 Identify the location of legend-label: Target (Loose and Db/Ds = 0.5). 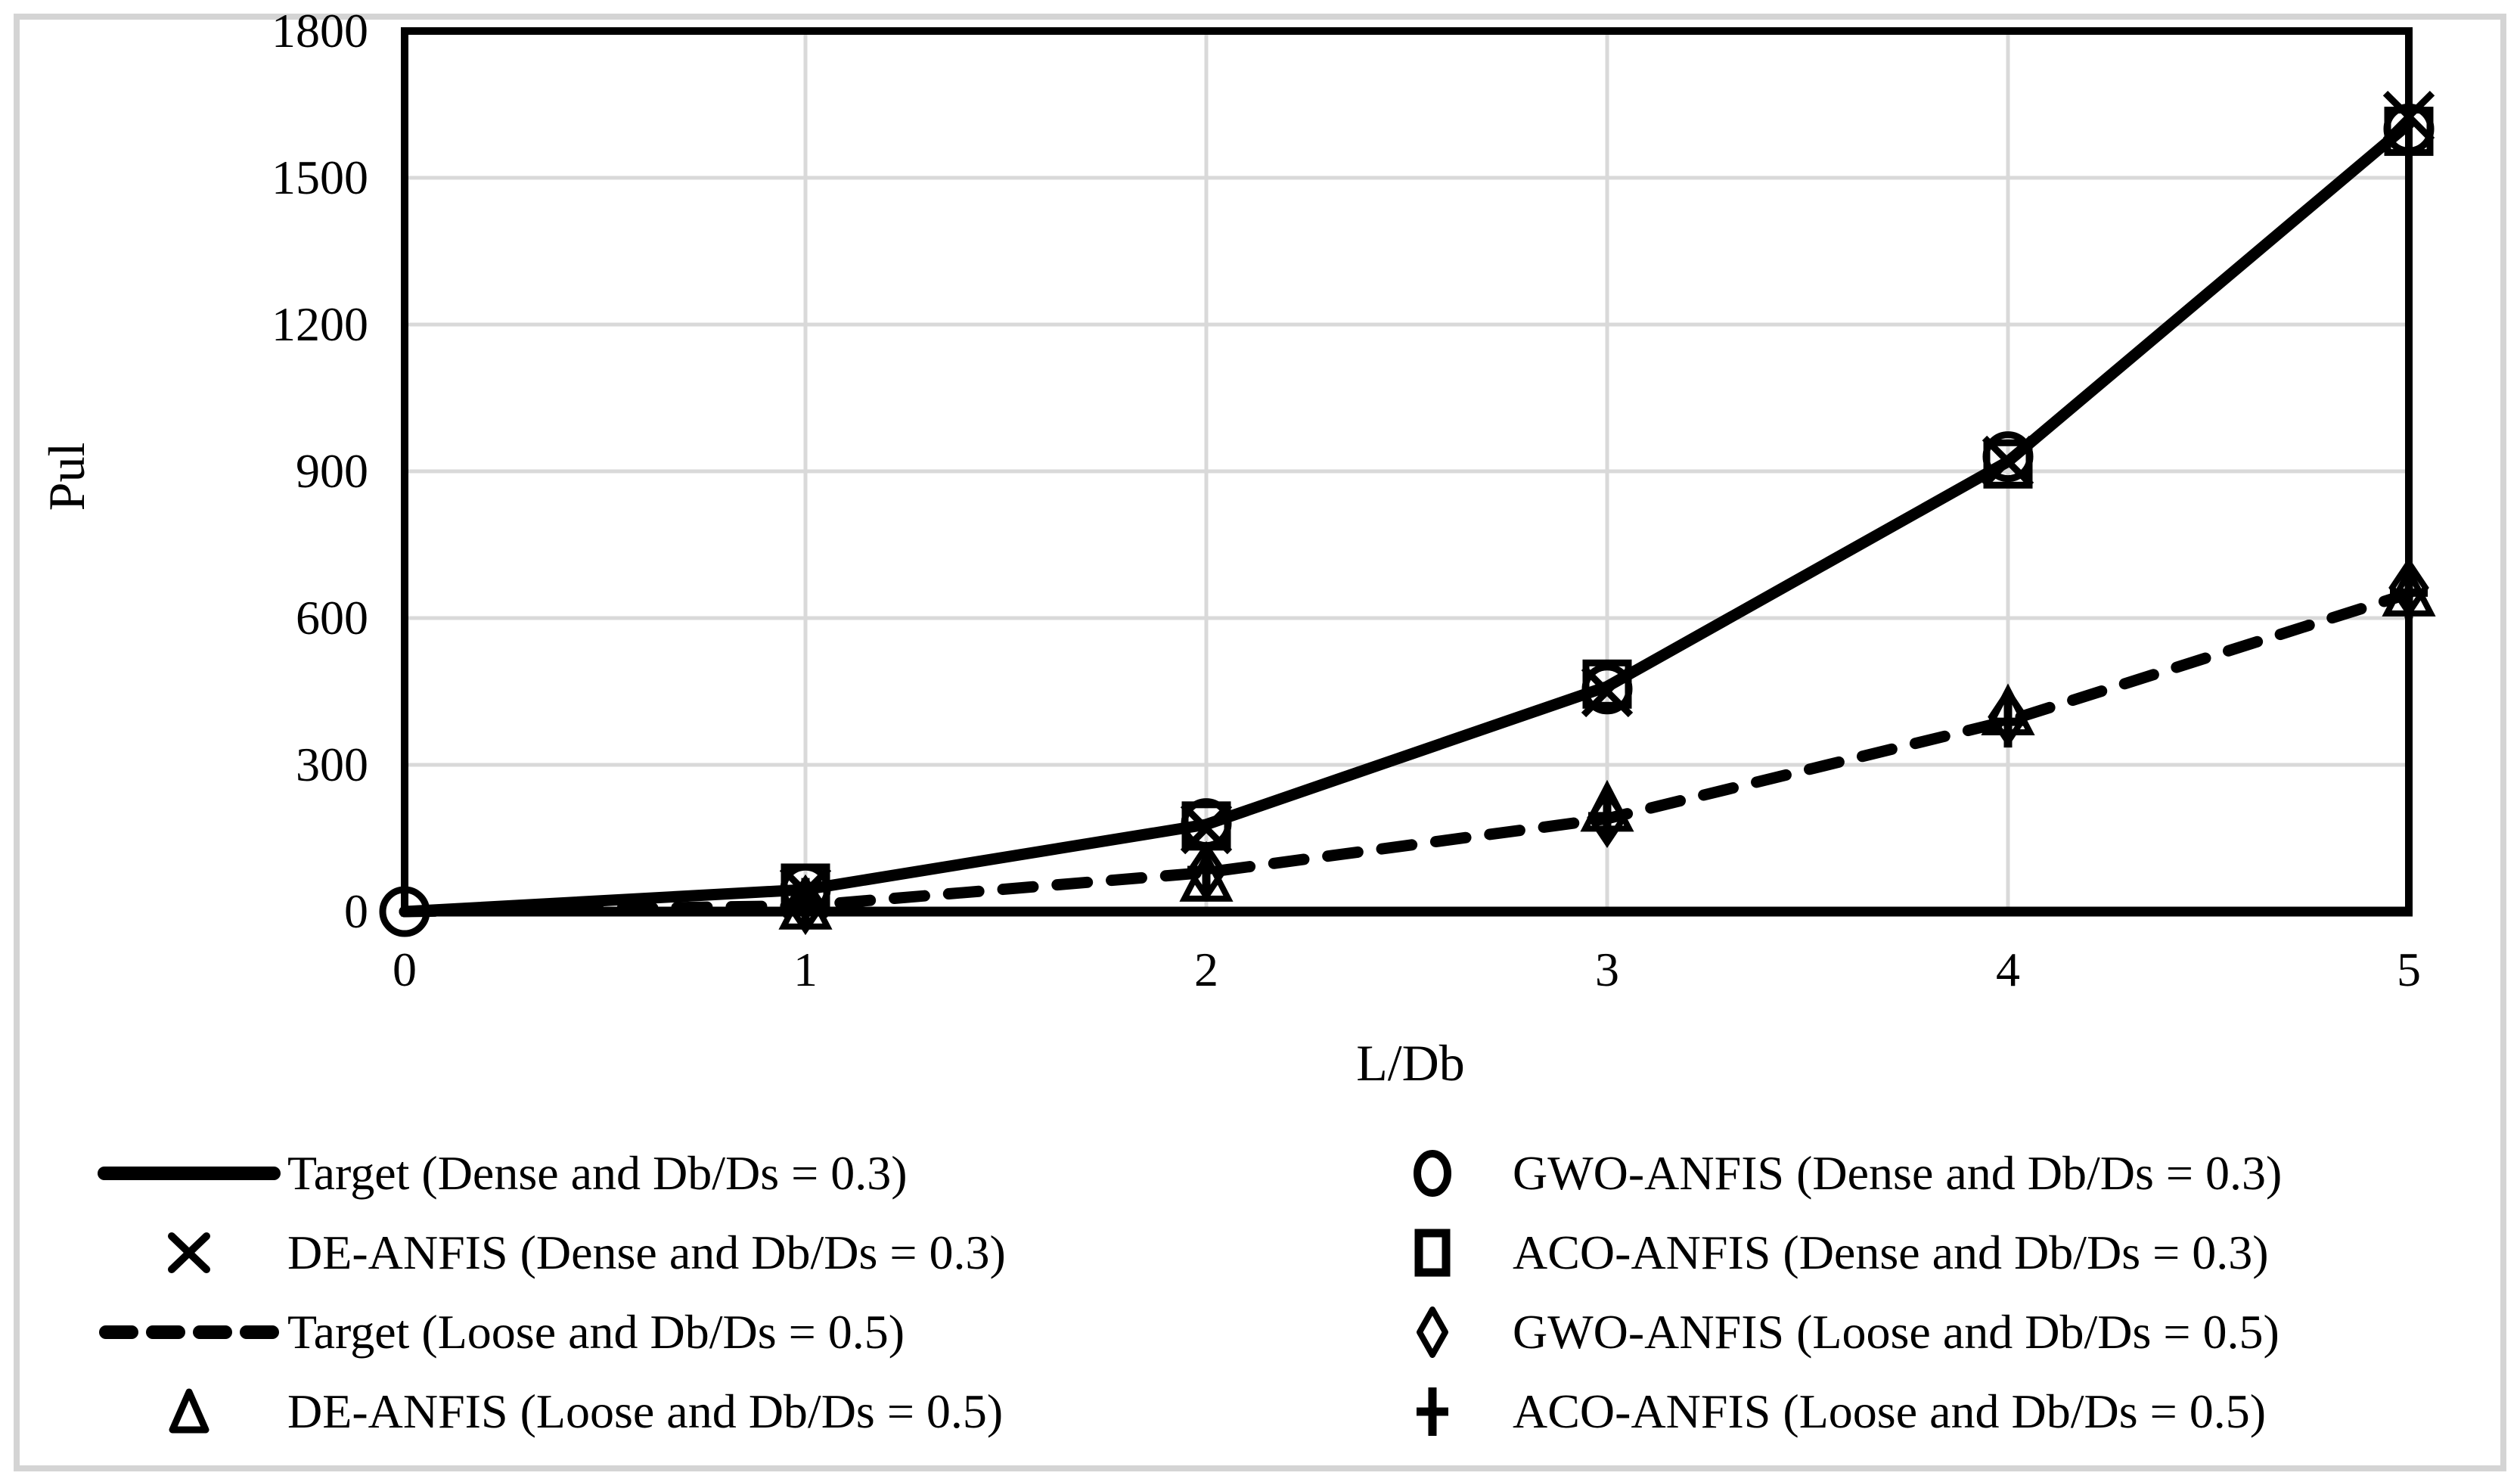
(596, 1331).